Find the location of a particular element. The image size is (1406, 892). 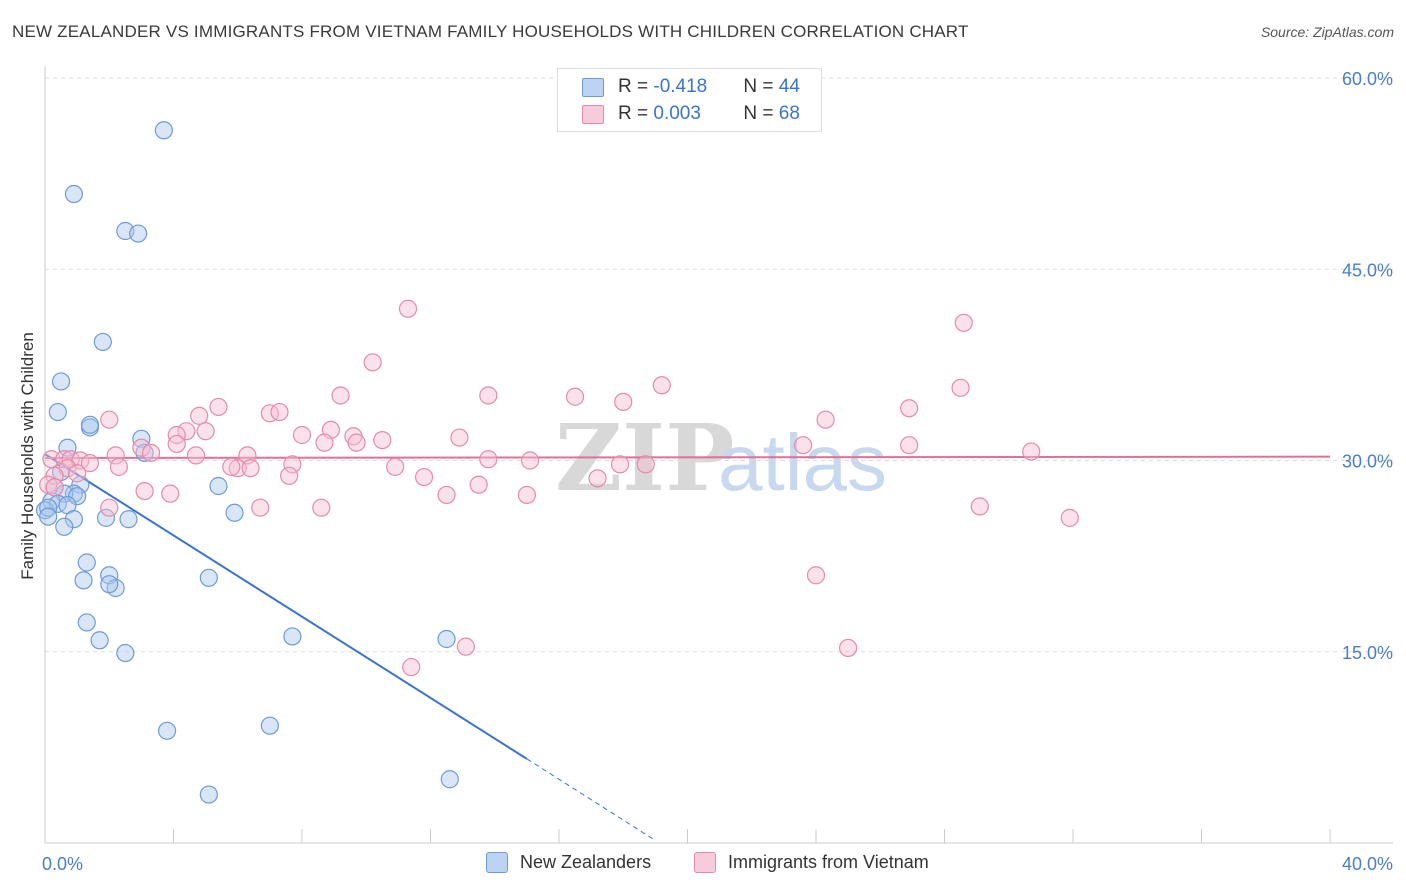

series-legend-new-zealanders: New Zealanders is located at coordinates (568, 862).